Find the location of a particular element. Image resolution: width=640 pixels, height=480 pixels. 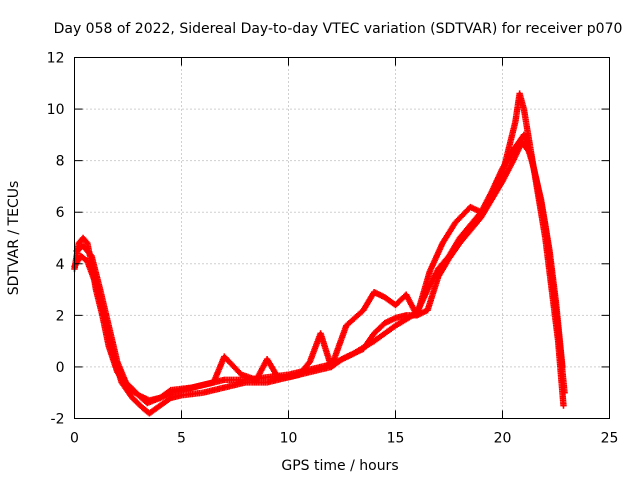

y-tick-label: -2 is located at coordinates (58, 420).